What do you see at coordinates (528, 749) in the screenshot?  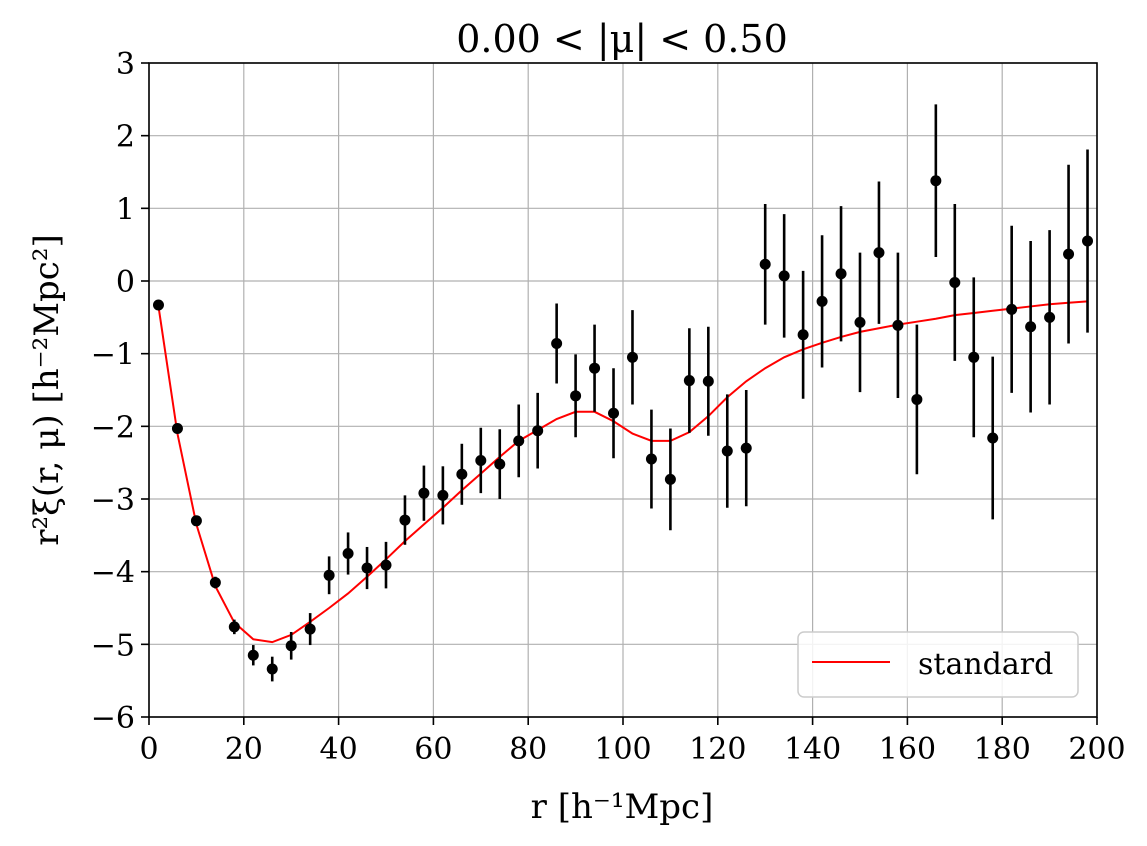 I see `x-tick-label: 80` at bounding box center [528, 749].